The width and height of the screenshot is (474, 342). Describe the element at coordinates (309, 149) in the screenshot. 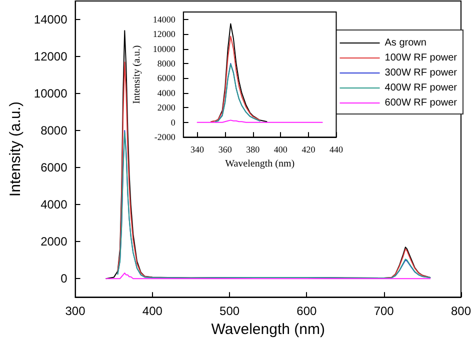

I see `x-tick-label: 420` at that location.